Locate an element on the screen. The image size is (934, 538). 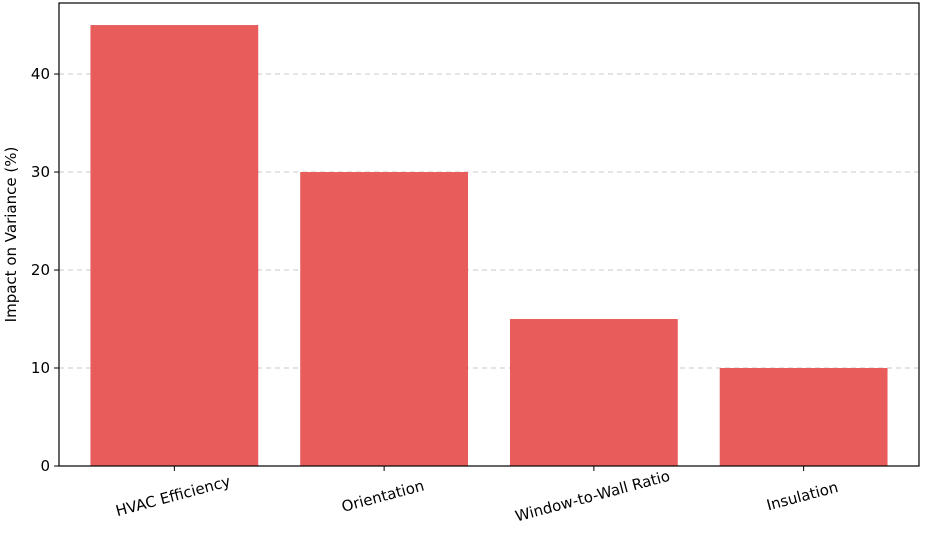
x-tick-label: Orientation is located at coordinates (383, 496).